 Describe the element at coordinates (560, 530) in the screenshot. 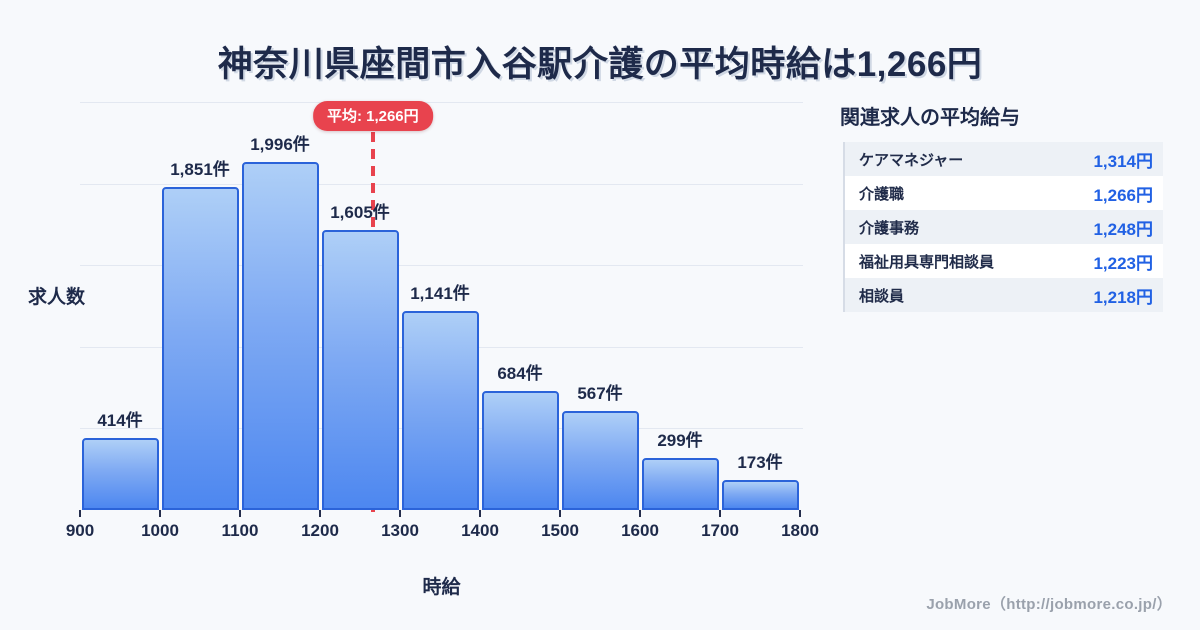

I see `x-axis-tick-label: 1500` at that location.